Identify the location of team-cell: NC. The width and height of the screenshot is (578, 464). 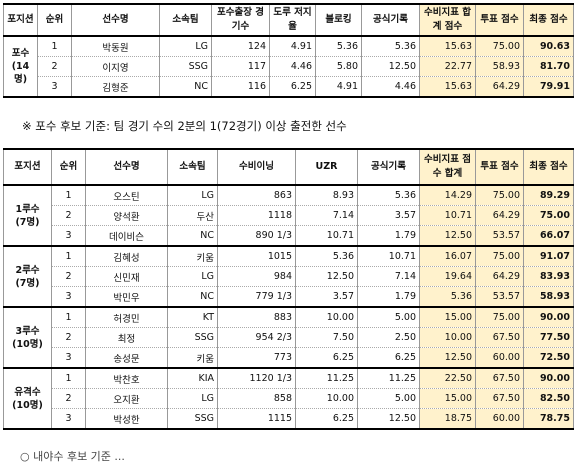
(185, 87).